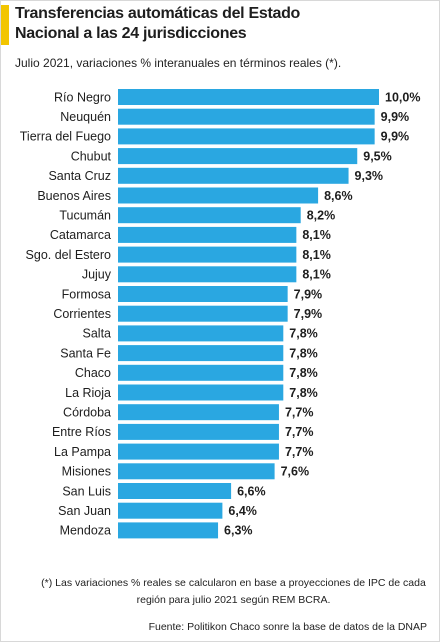 The image size is (440, 642). Describe the element at coordinates (82, 314) in the screenshot. I see `y-tick-label: Corrientes` at that location.